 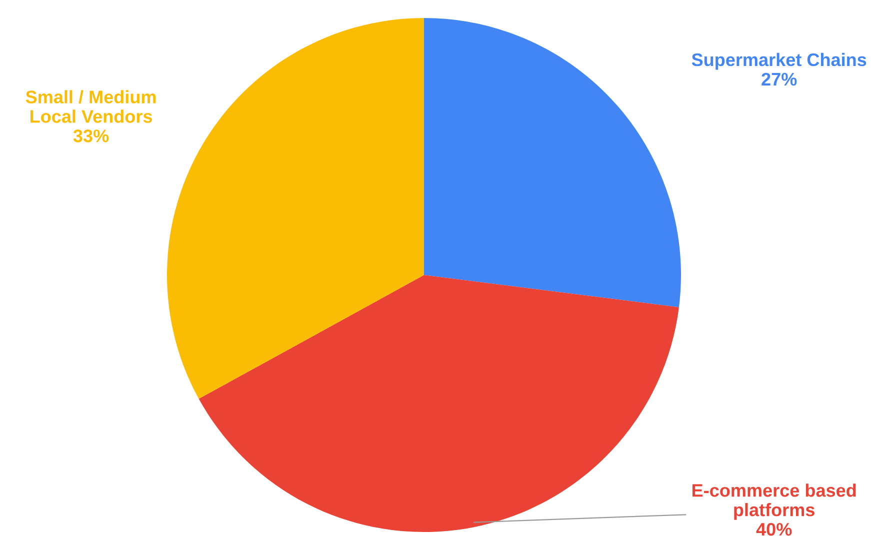 What do you see at coordinates (91, 136) in the screenshot?
I see `data-label: 33%` at bounding box center [91, 136].